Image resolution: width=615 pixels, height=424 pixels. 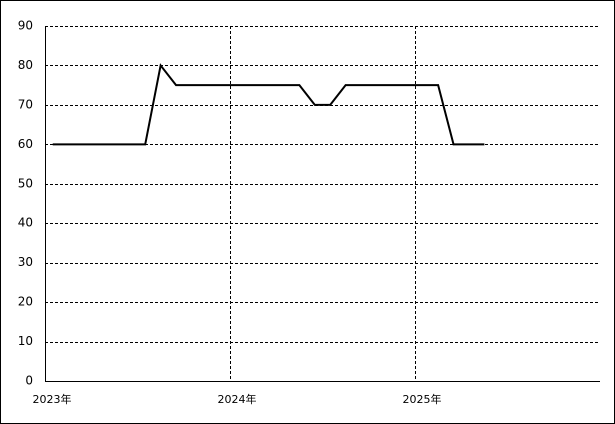 What do you see at coordinates (25, 223) in the screenshot?
I see `y-tick-label: 40` at bounding box center [25, 223].